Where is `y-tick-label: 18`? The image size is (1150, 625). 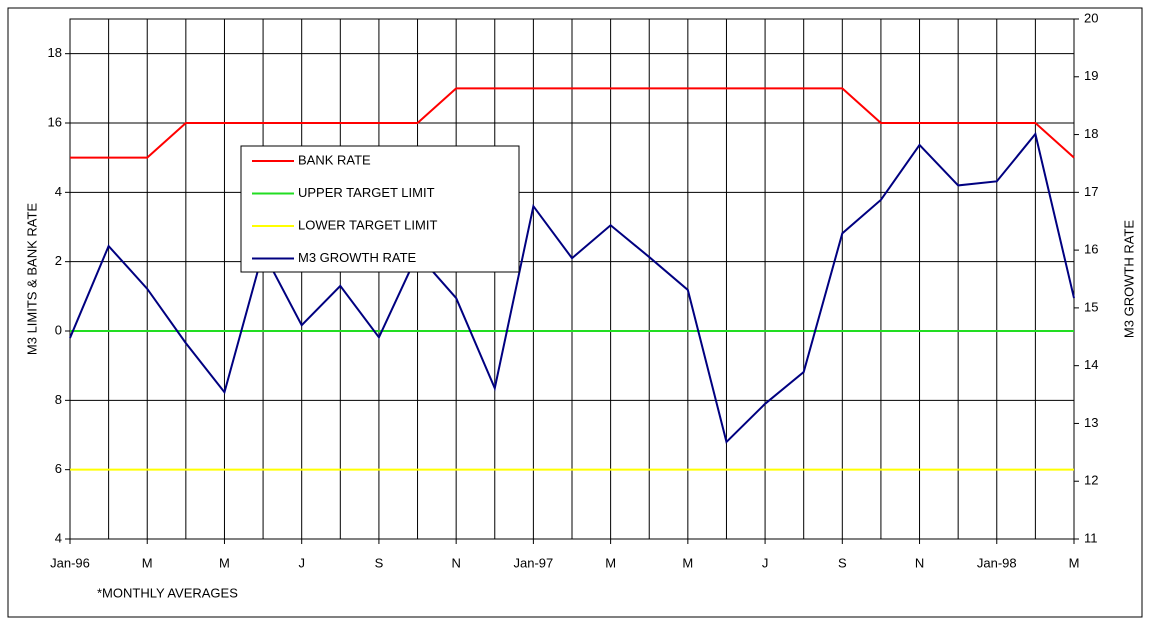 y-tick-label: 18 is located at coordinates (55, 52).